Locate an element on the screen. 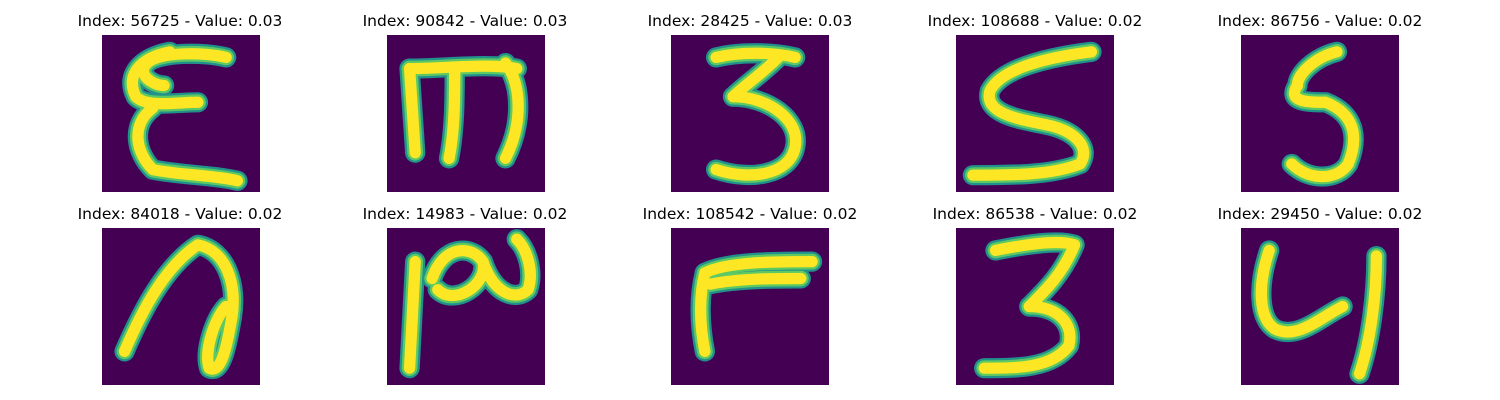  panel-title: Index: 90842 - Value: 0.03 is located at coordinates (465, 21).